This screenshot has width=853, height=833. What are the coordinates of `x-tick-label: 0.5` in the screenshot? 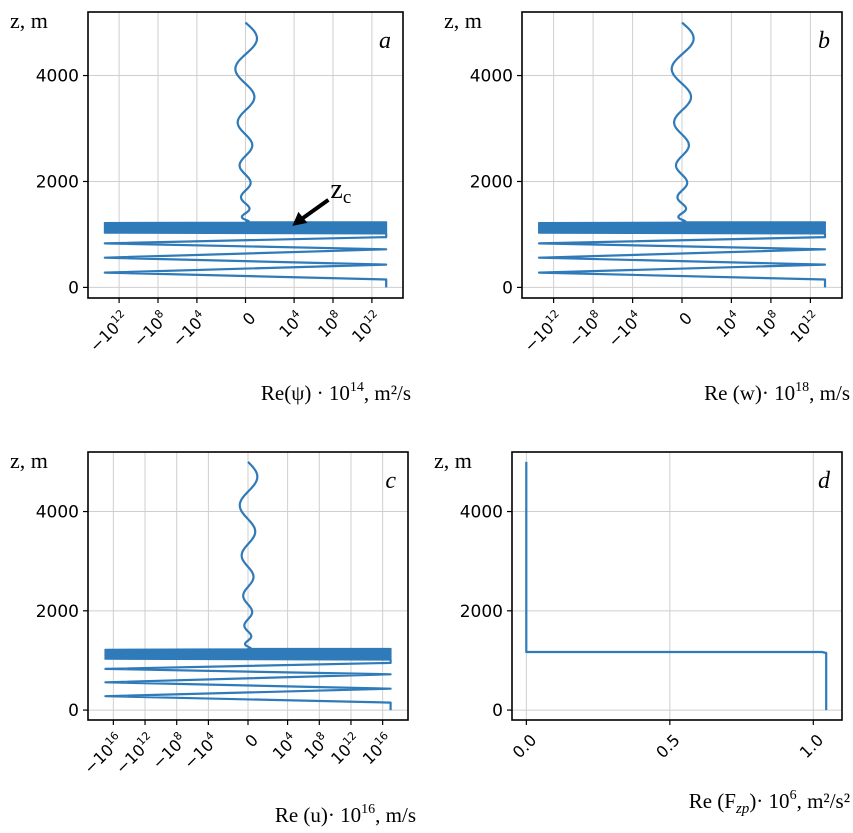 It's located at (667, 745).